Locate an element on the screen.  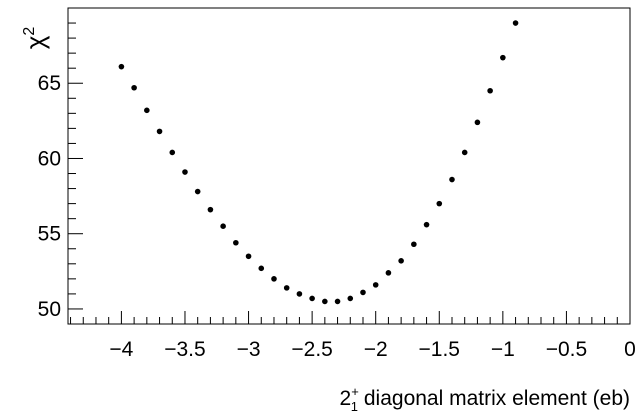
x-axis-tick-labels: −4 −3.5 −3 −2.5 −2 −1.5 −1 −0.5 0 is located at coordinates (372, 349).